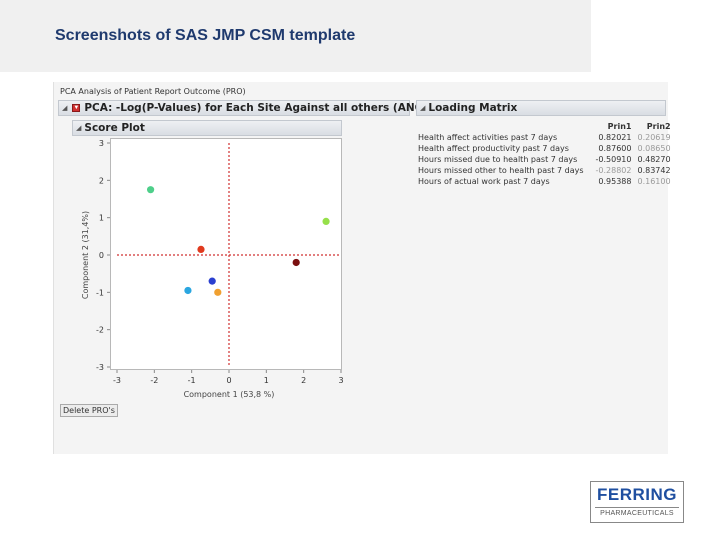 Image resolution: width=720 pixels, height=540 pixels. Describe the element at coordinates (226, 254) in the screenshot. I see `score-plot-frame` at that location.